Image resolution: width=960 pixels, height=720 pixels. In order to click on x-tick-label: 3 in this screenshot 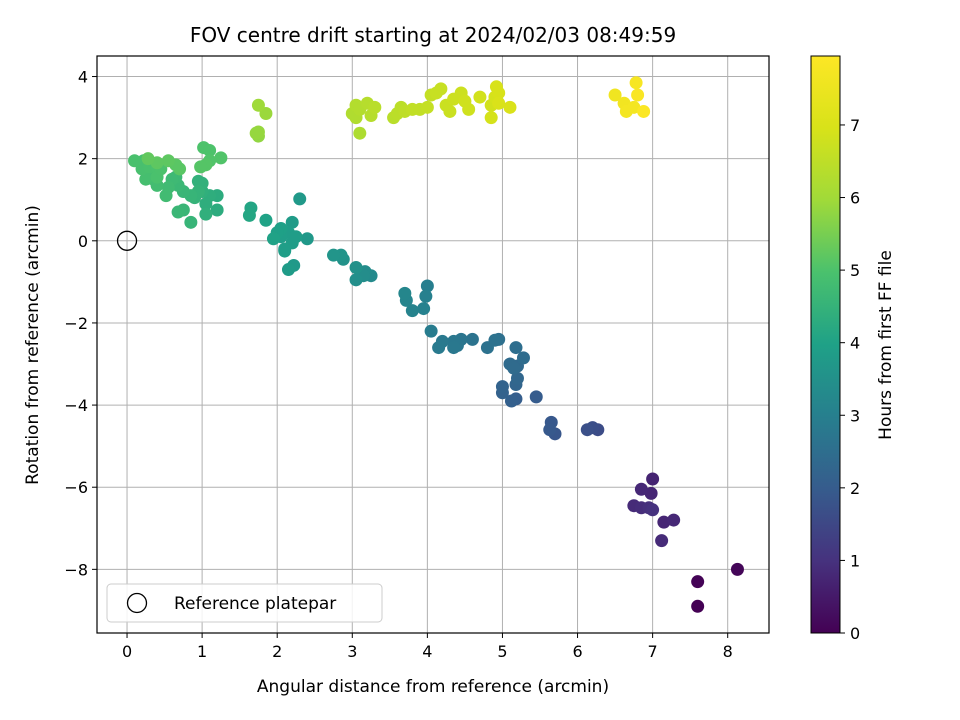, I will do `click(352, 651)`.